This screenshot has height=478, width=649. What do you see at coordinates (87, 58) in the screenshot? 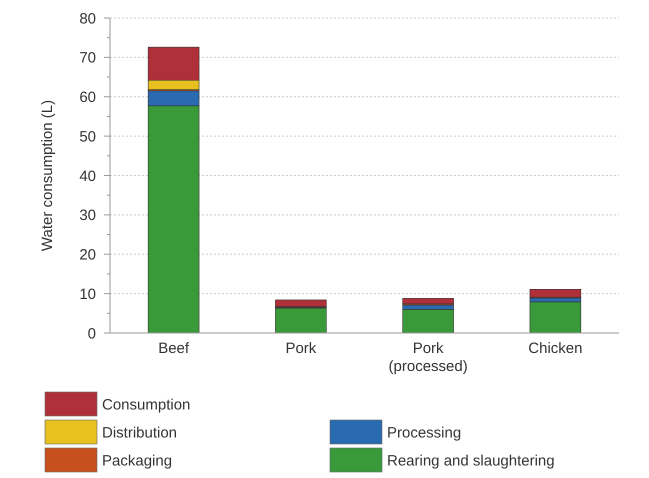
I see `y-tick-label: 70` at bounding box center [87, 58].